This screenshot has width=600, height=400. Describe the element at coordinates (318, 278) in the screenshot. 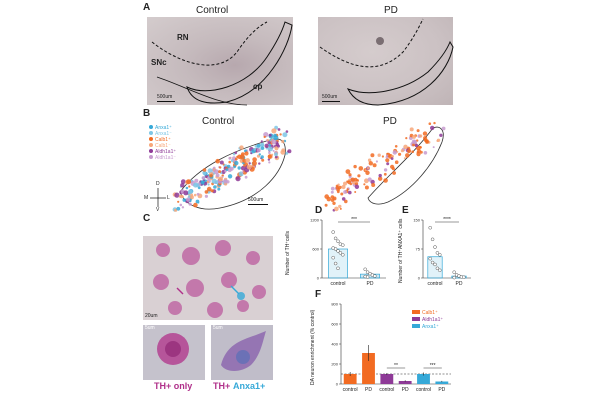

I see `y-tick-label: 0` at that location.